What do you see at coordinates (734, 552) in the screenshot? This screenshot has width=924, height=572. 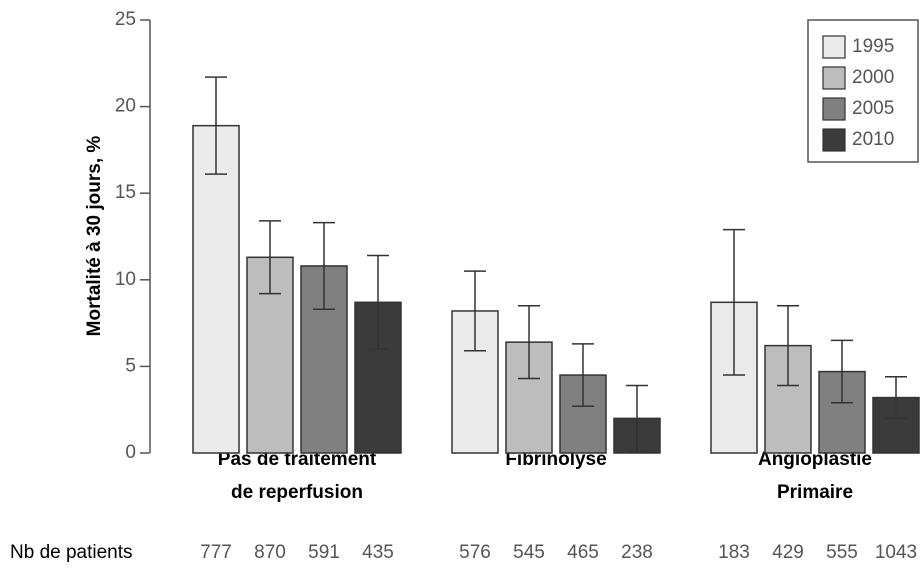 I see `patient-count: 183` at bounding box center [734, 552].